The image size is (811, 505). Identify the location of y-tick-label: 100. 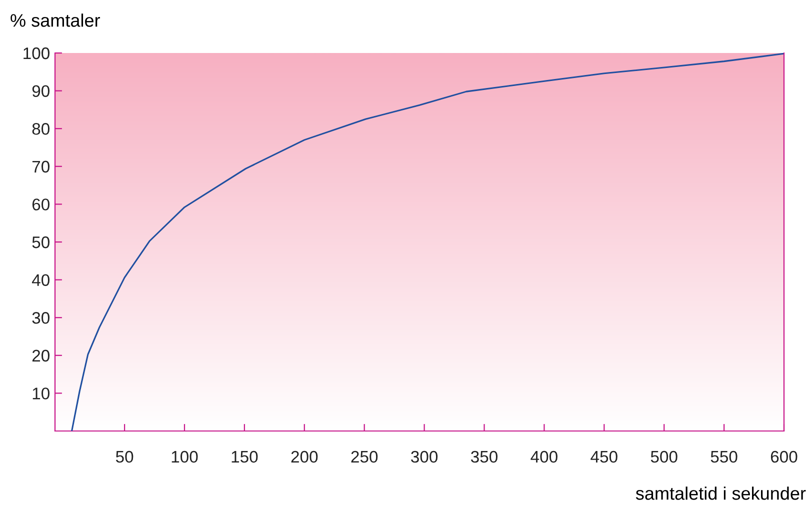
(37, 53).